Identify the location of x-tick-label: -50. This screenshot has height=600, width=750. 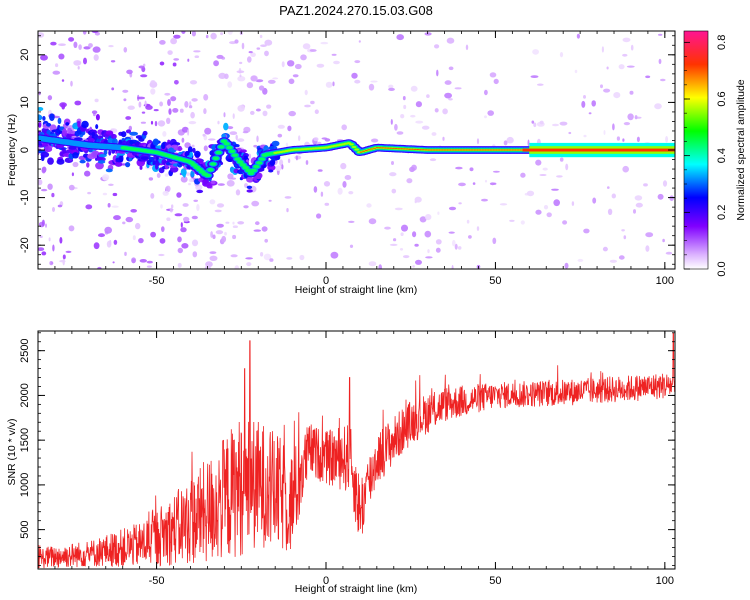
(157, 281).